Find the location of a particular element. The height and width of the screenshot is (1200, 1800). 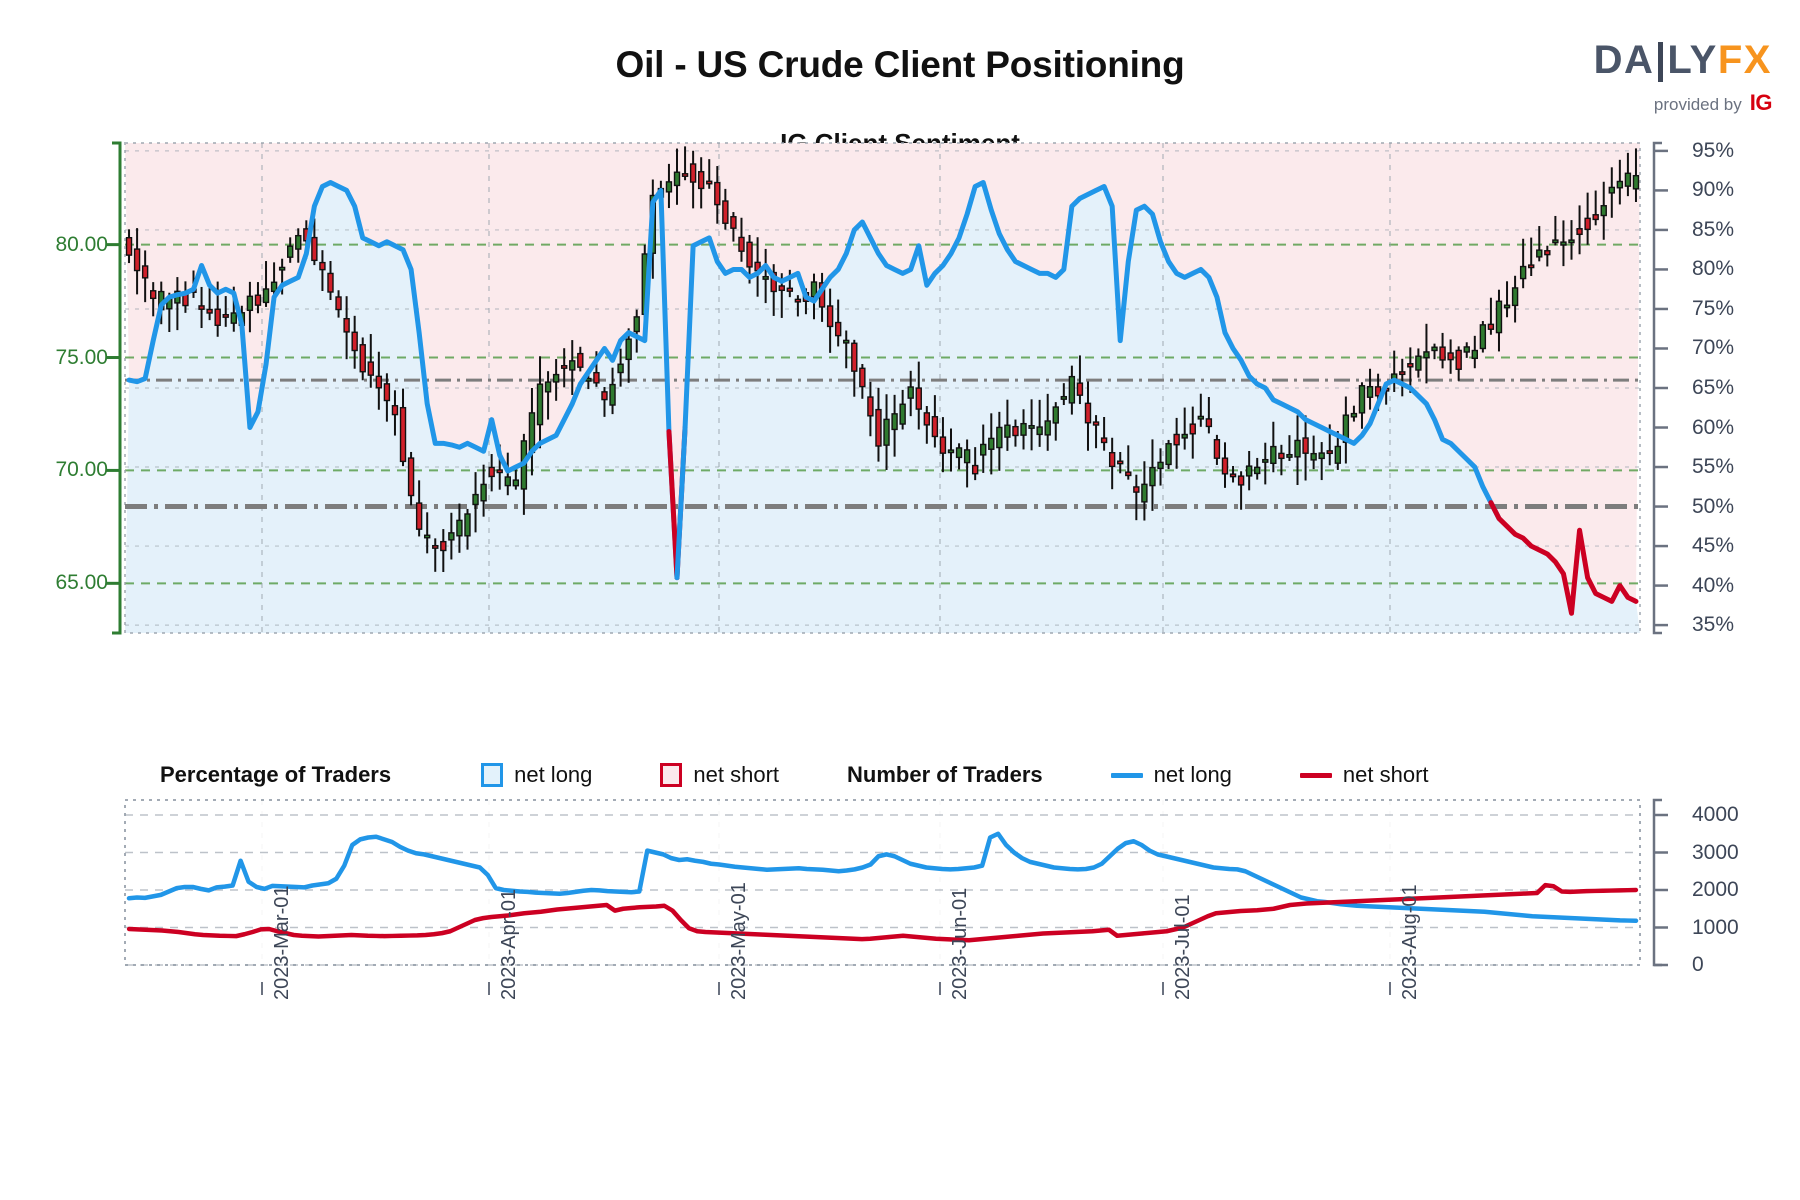

date-axis-tick-label: 2023-Mar-01 is located at coordinates (282, 942).